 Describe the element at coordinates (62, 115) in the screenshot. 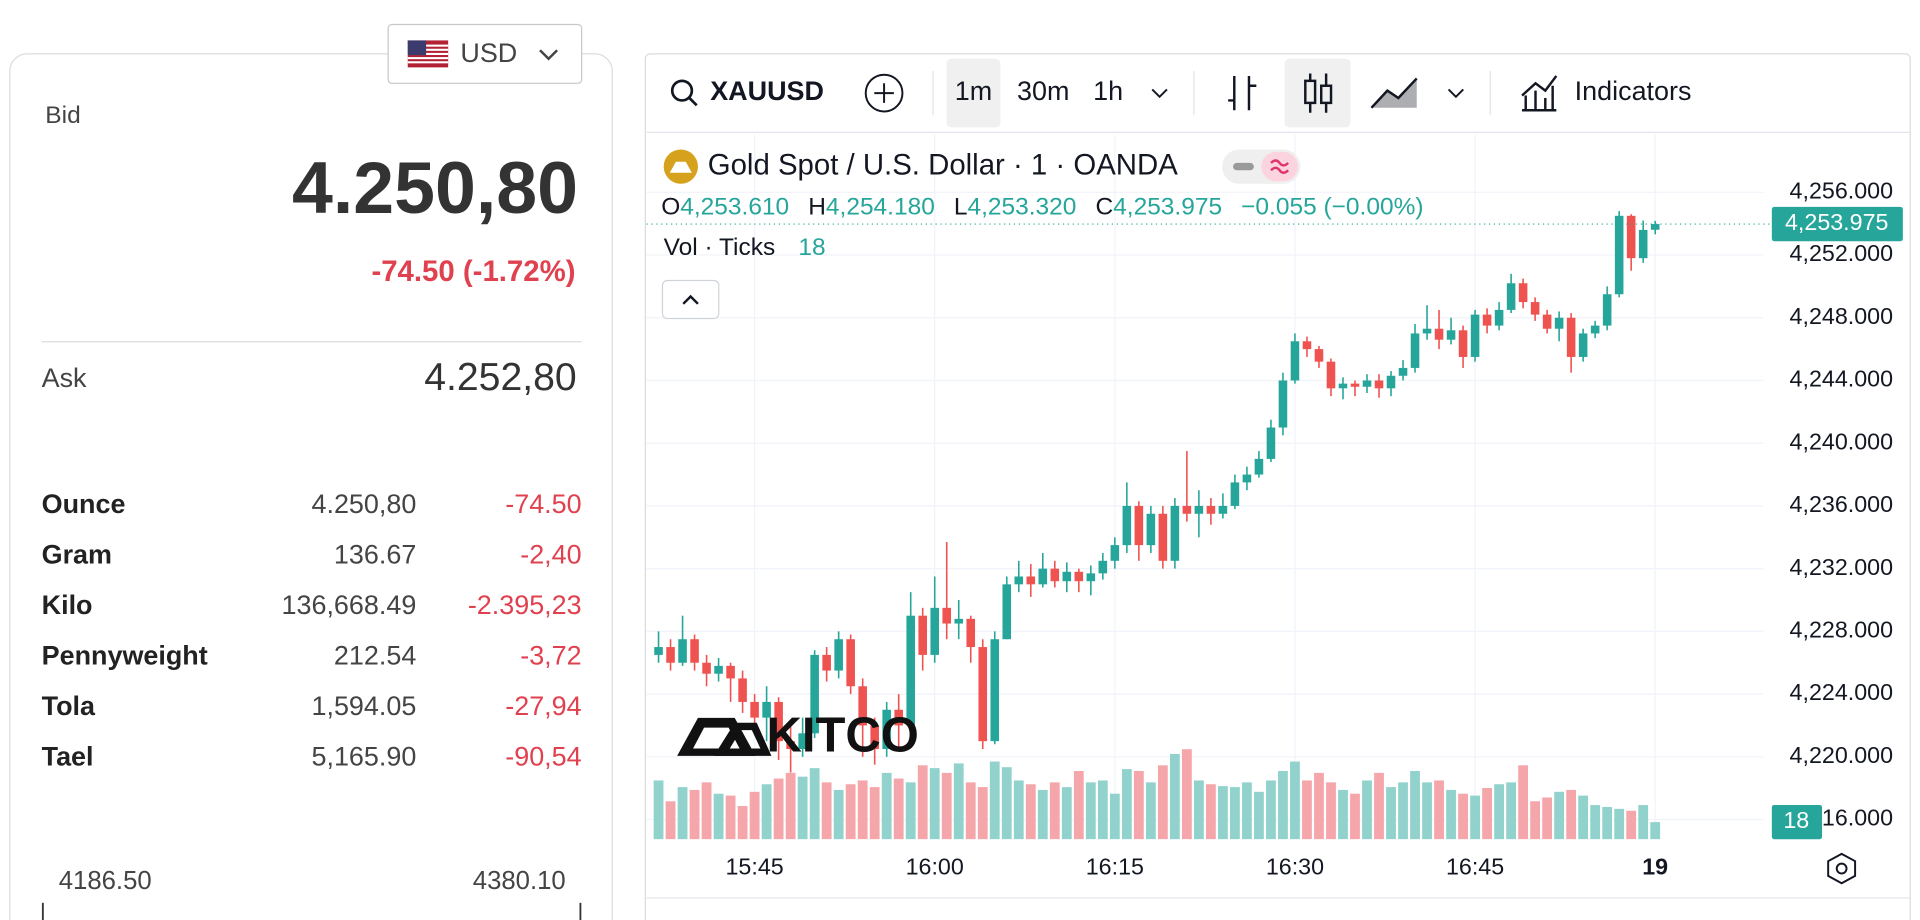

I see `bid-label: Bid` at that location.